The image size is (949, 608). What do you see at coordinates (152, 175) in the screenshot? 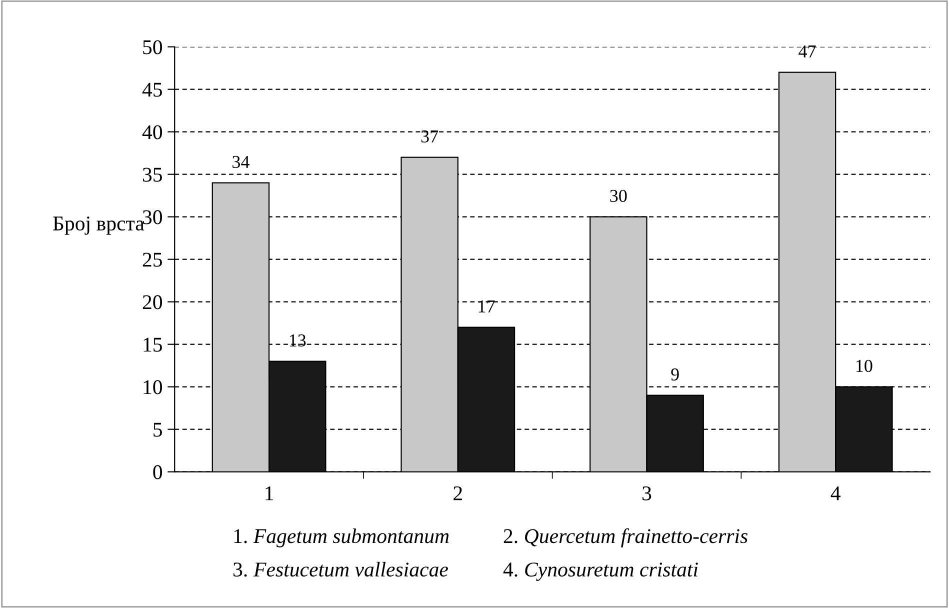
I see `y-tick-label: 35` at bounding box center [152, 175].